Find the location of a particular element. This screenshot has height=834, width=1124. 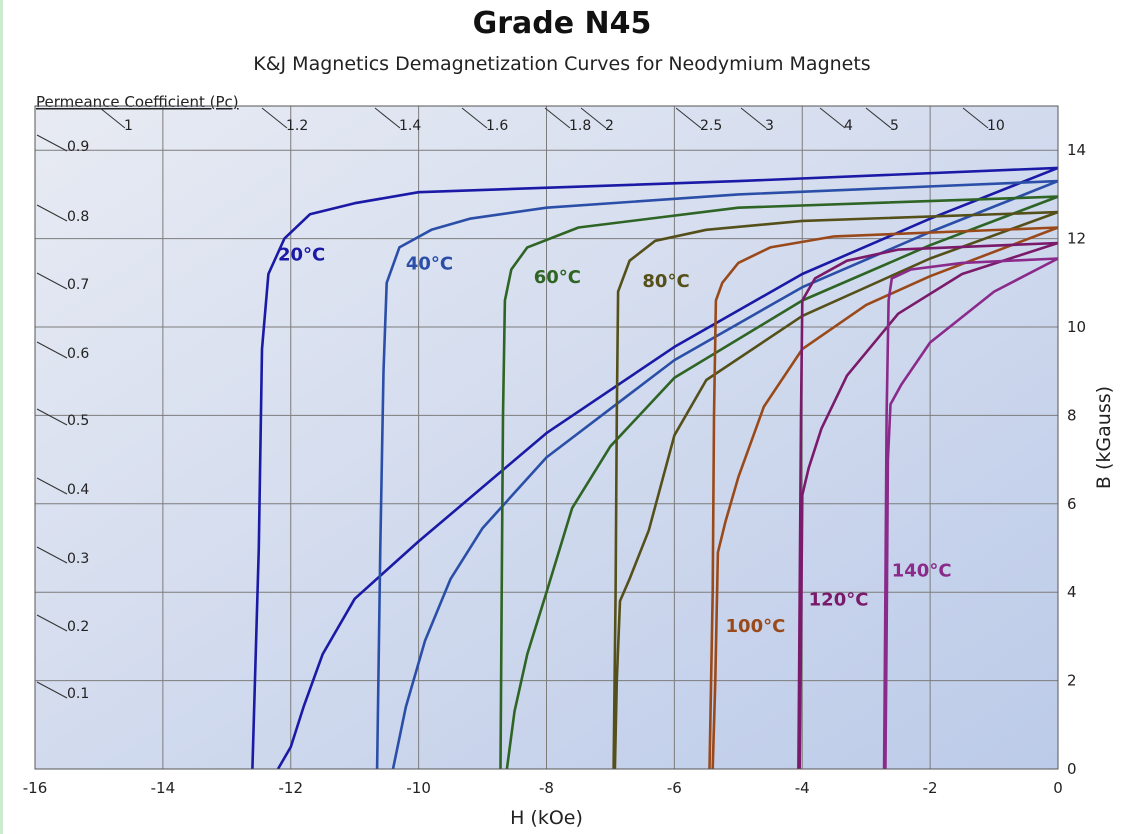

series-label-20c: 20°C is located at coordinates (301, 255).